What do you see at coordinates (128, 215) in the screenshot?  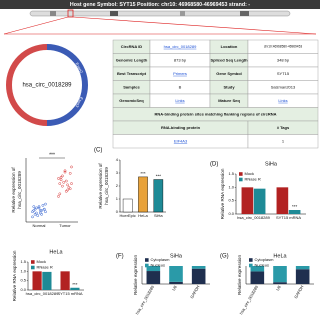 I see `x-tick-label: HcerEpic` at bounding box center [128, 215].